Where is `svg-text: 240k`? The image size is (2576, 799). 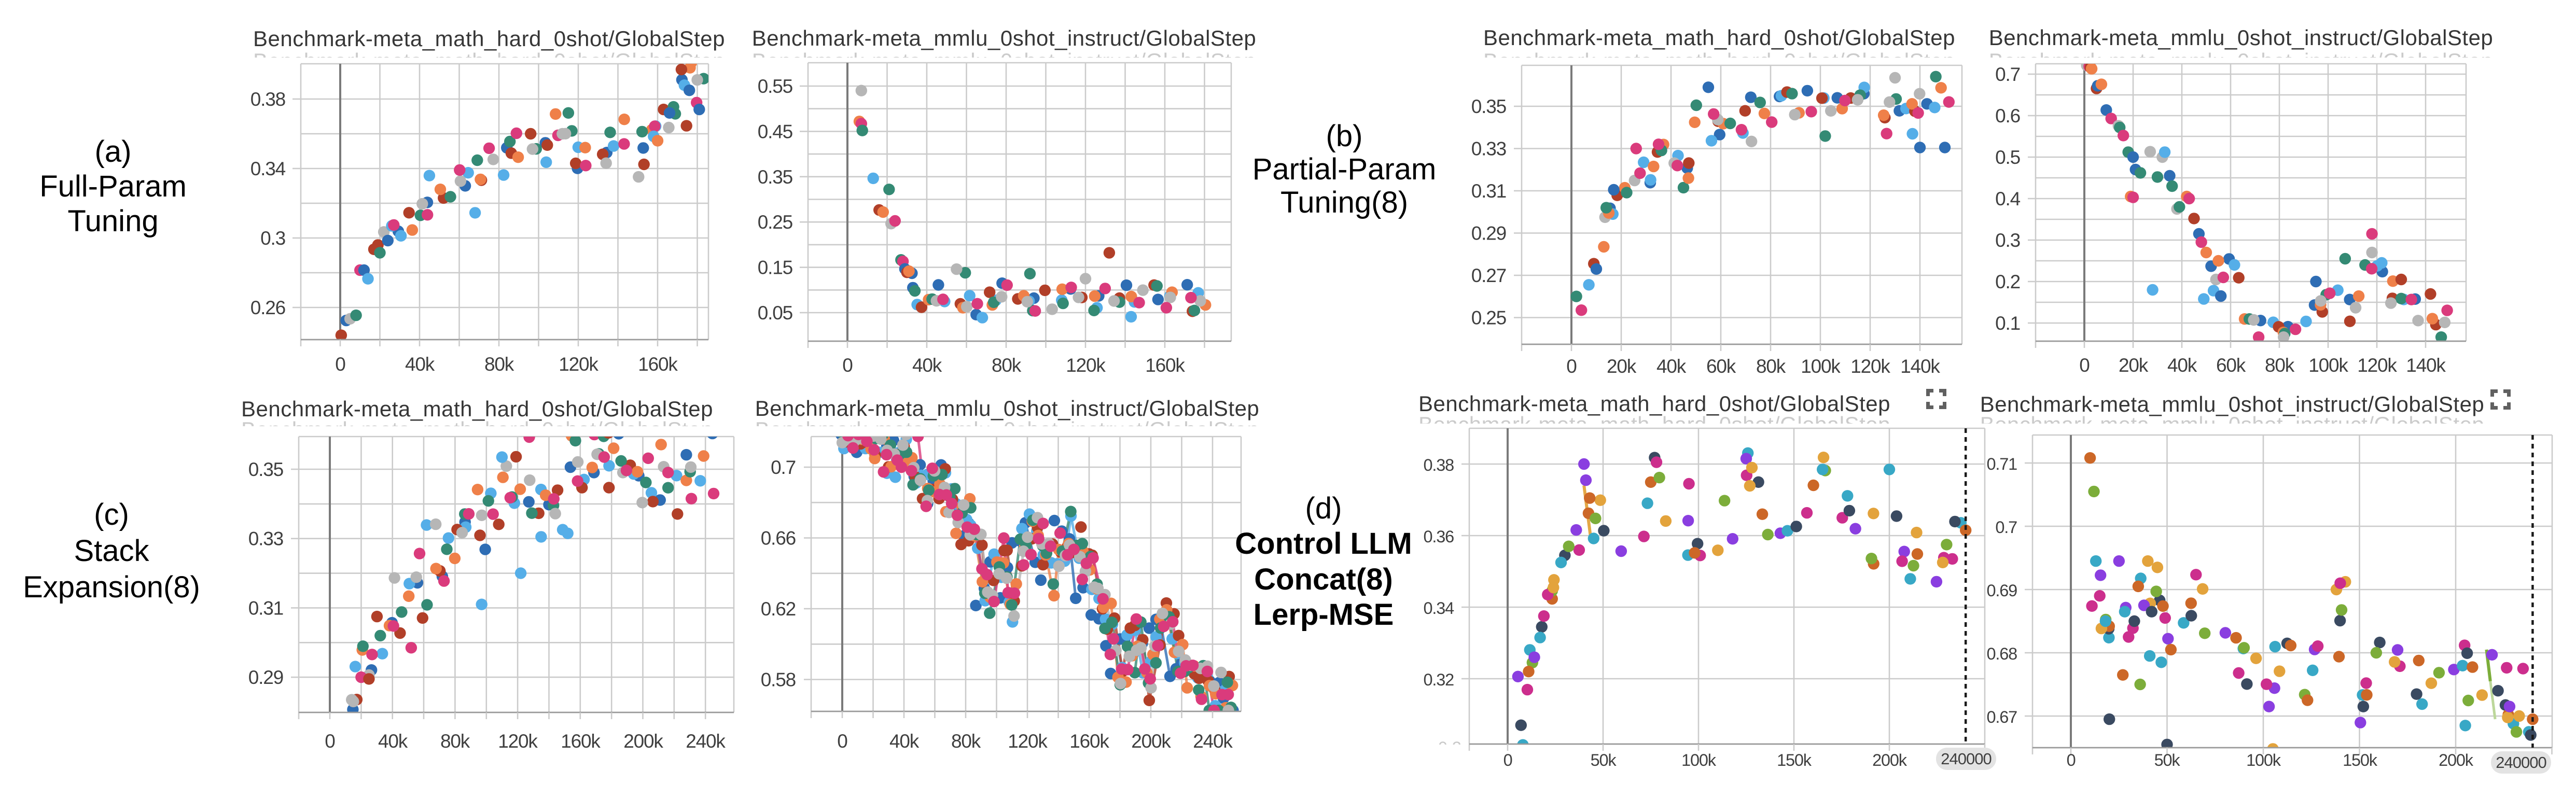
svg-text: 240k is located at coordinates (1213, 741).